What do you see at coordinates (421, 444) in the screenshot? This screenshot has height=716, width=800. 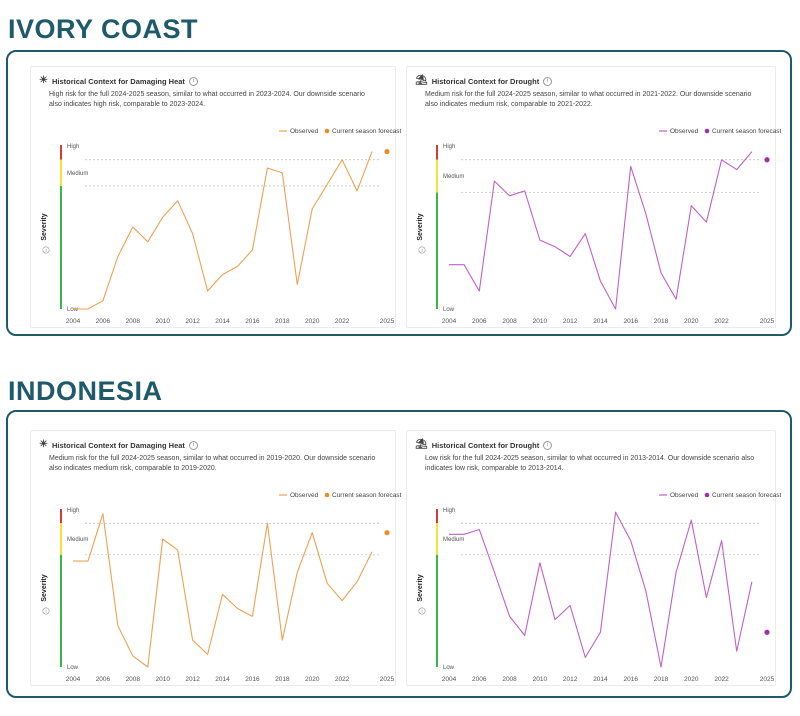 I see `drought-icon: ⛱` at bounding box center [421, 444].